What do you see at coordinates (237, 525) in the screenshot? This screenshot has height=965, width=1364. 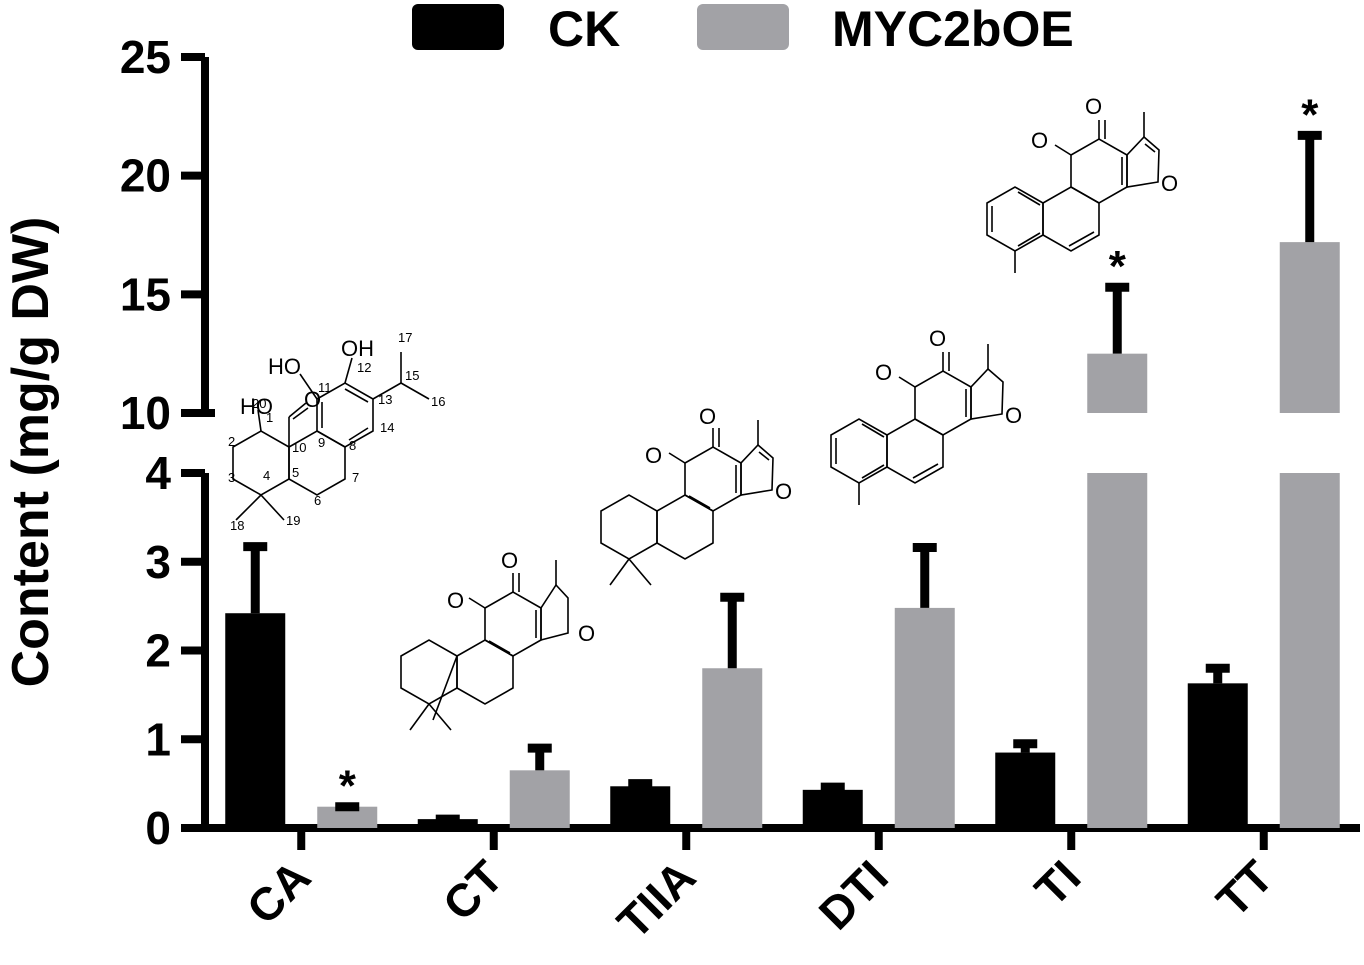 I see `atom-18: 18` at bounding box center [237, 525].